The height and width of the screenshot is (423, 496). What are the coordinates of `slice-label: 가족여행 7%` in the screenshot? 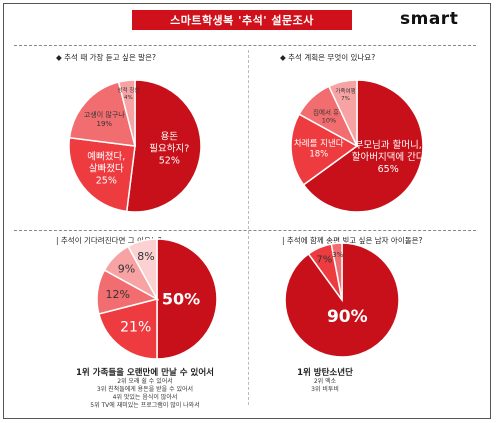 It's located at (345, 94).